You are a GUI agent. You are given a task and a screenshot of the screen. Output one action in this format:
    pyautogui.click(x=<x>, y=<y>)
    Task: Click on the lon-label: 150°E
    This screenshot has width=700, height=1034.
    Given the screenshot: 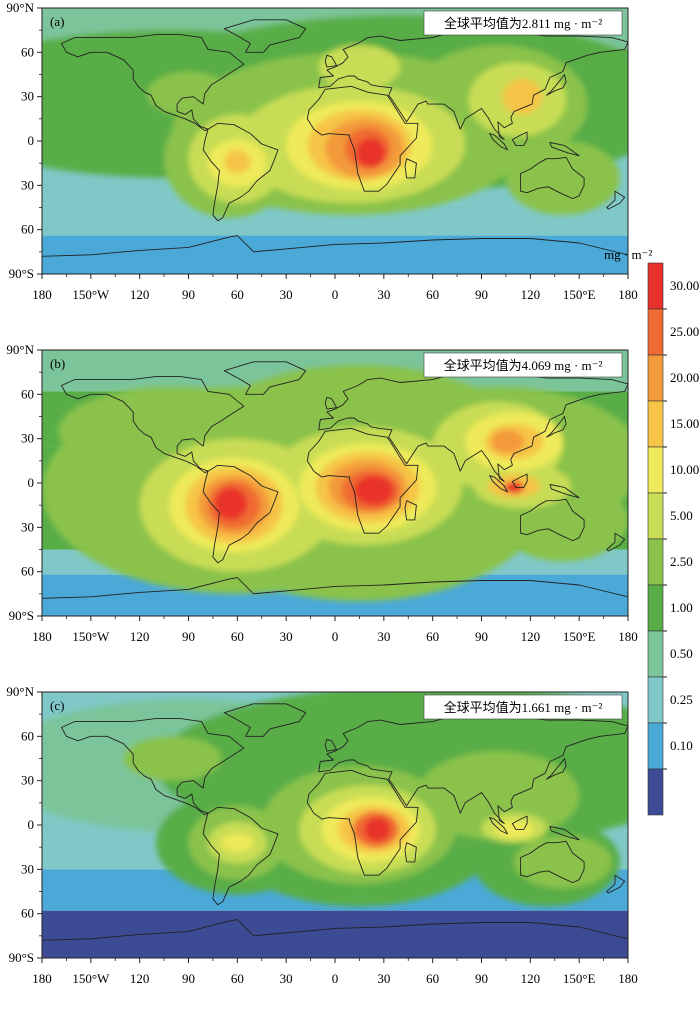 What is the action you would take?
    pyautogui.click(x=579, y=978)
    